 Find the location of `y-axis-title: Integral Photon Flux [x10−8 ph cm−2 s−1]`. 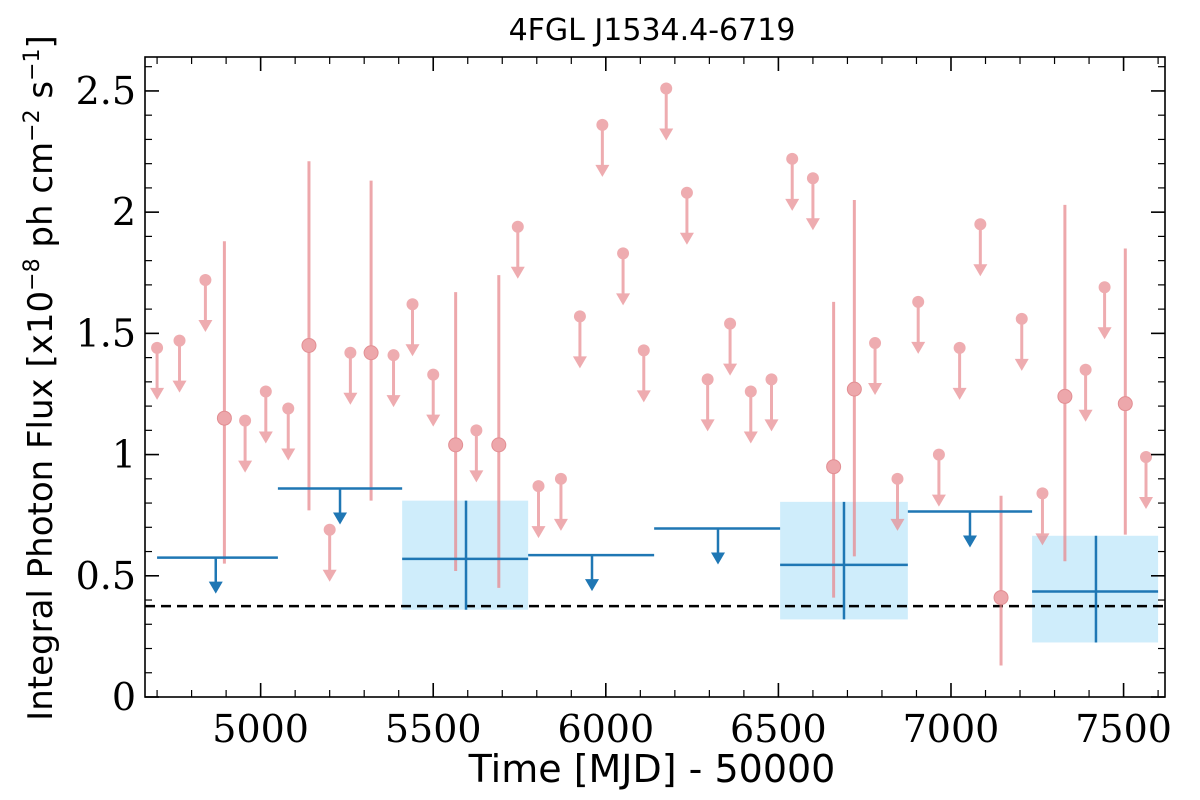

y-axis-title: Integral Photon Flux [x10−8 ph cm−2 s−1] is located at coordinates (40, 378).